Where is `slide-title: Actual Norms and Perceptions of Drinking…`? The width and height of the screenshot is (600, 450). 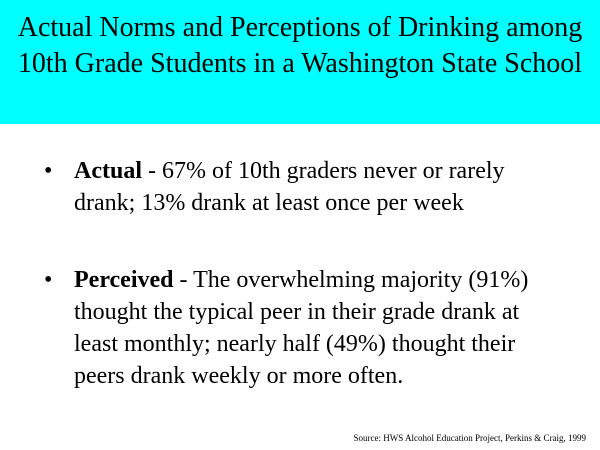 slide-title: Actual Norms and Perceptions of Drinking… is located at coordinates (300, 45).